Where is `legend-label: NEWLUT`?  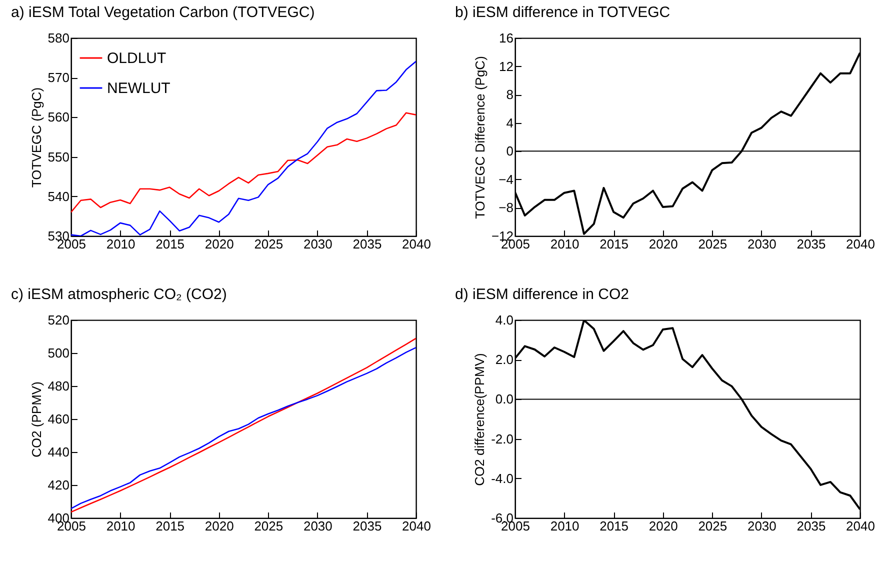
legend-label: NEWLUT is located at coordinates (138, 88).